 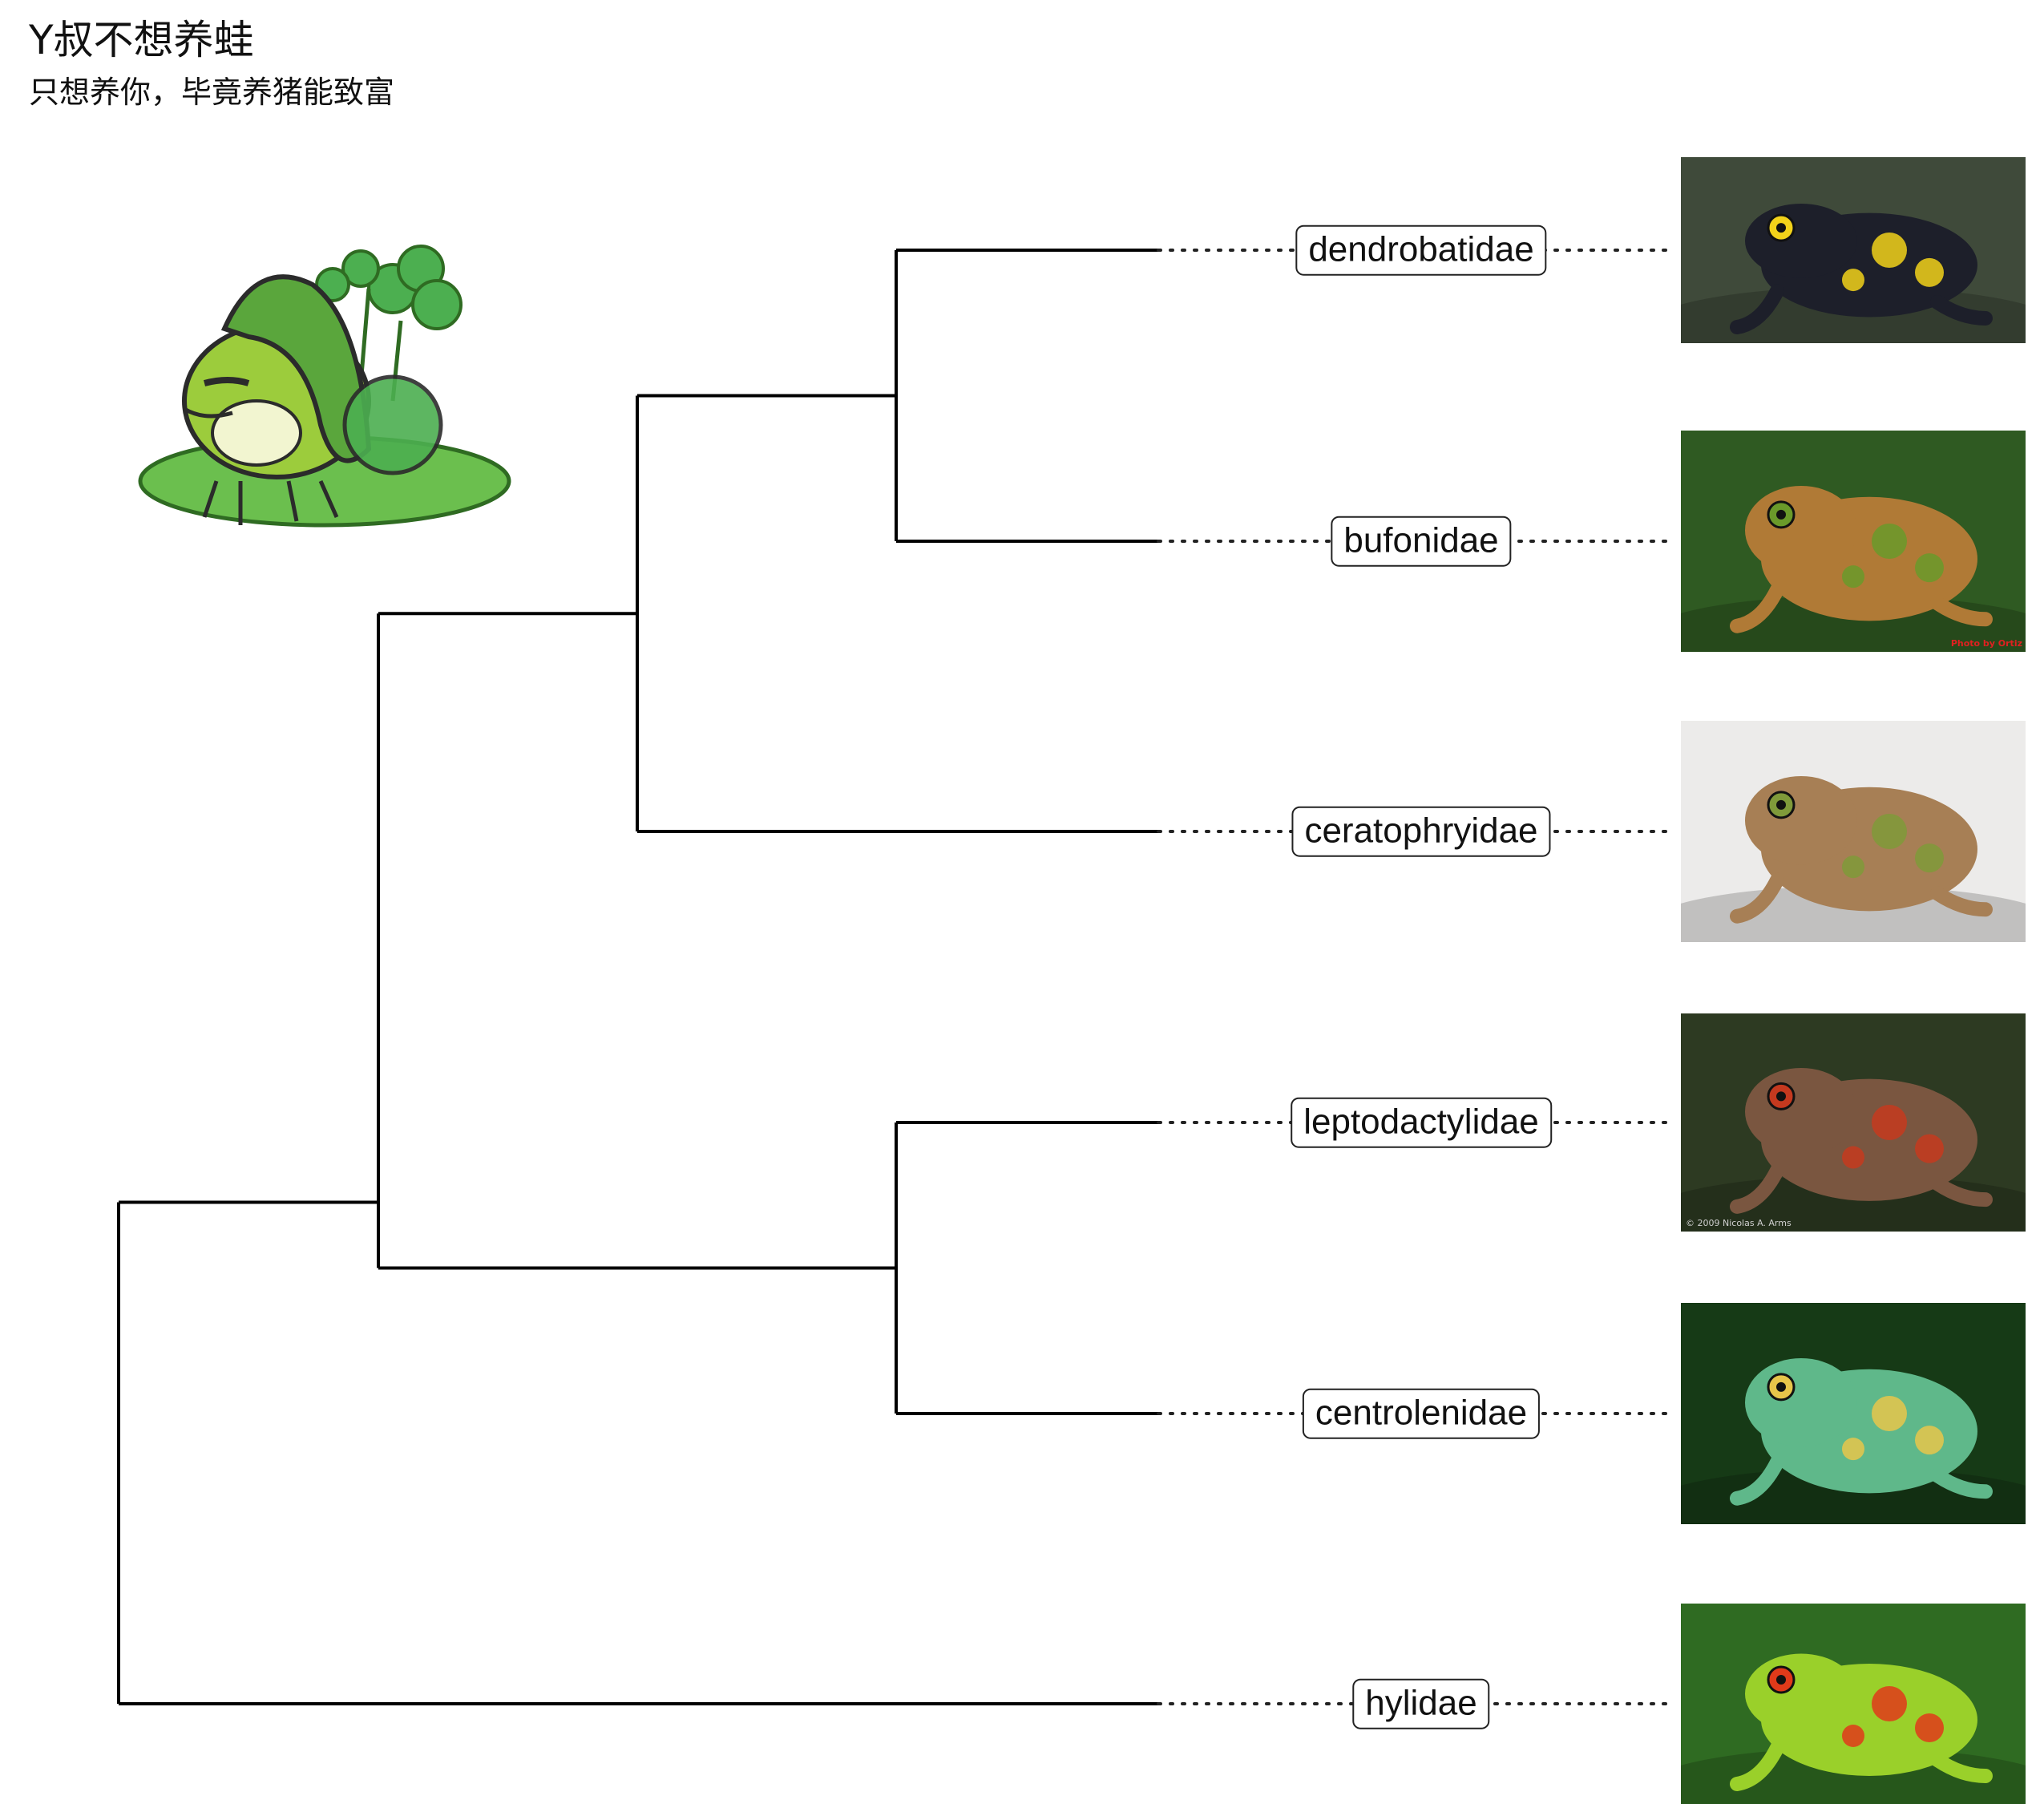 I want to click on photo-credit-bufonidae: Photo by Ortiz, so click(x=1986, y=643).